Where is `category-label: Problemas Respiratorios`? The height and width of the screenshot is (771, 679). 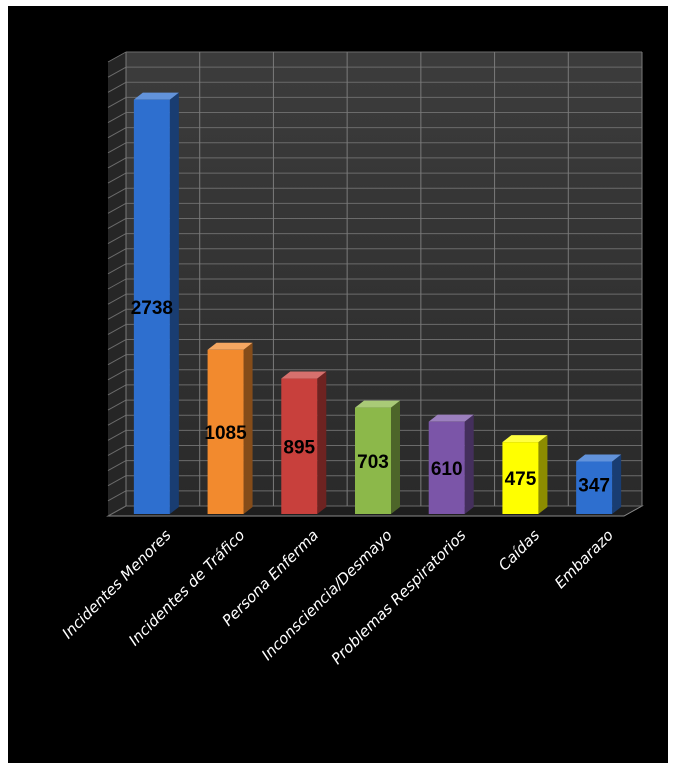 category-label: Problemas Respiratorios is located at coordinates (399, 597).